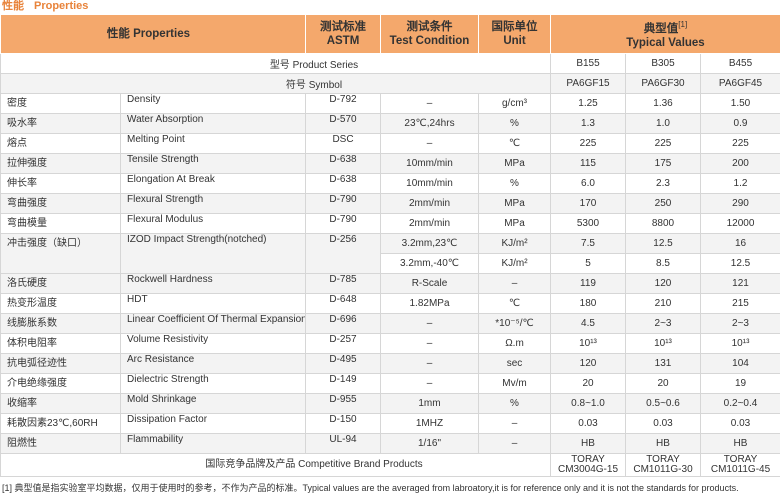  I want to click on unit: –, so click(514, 443).